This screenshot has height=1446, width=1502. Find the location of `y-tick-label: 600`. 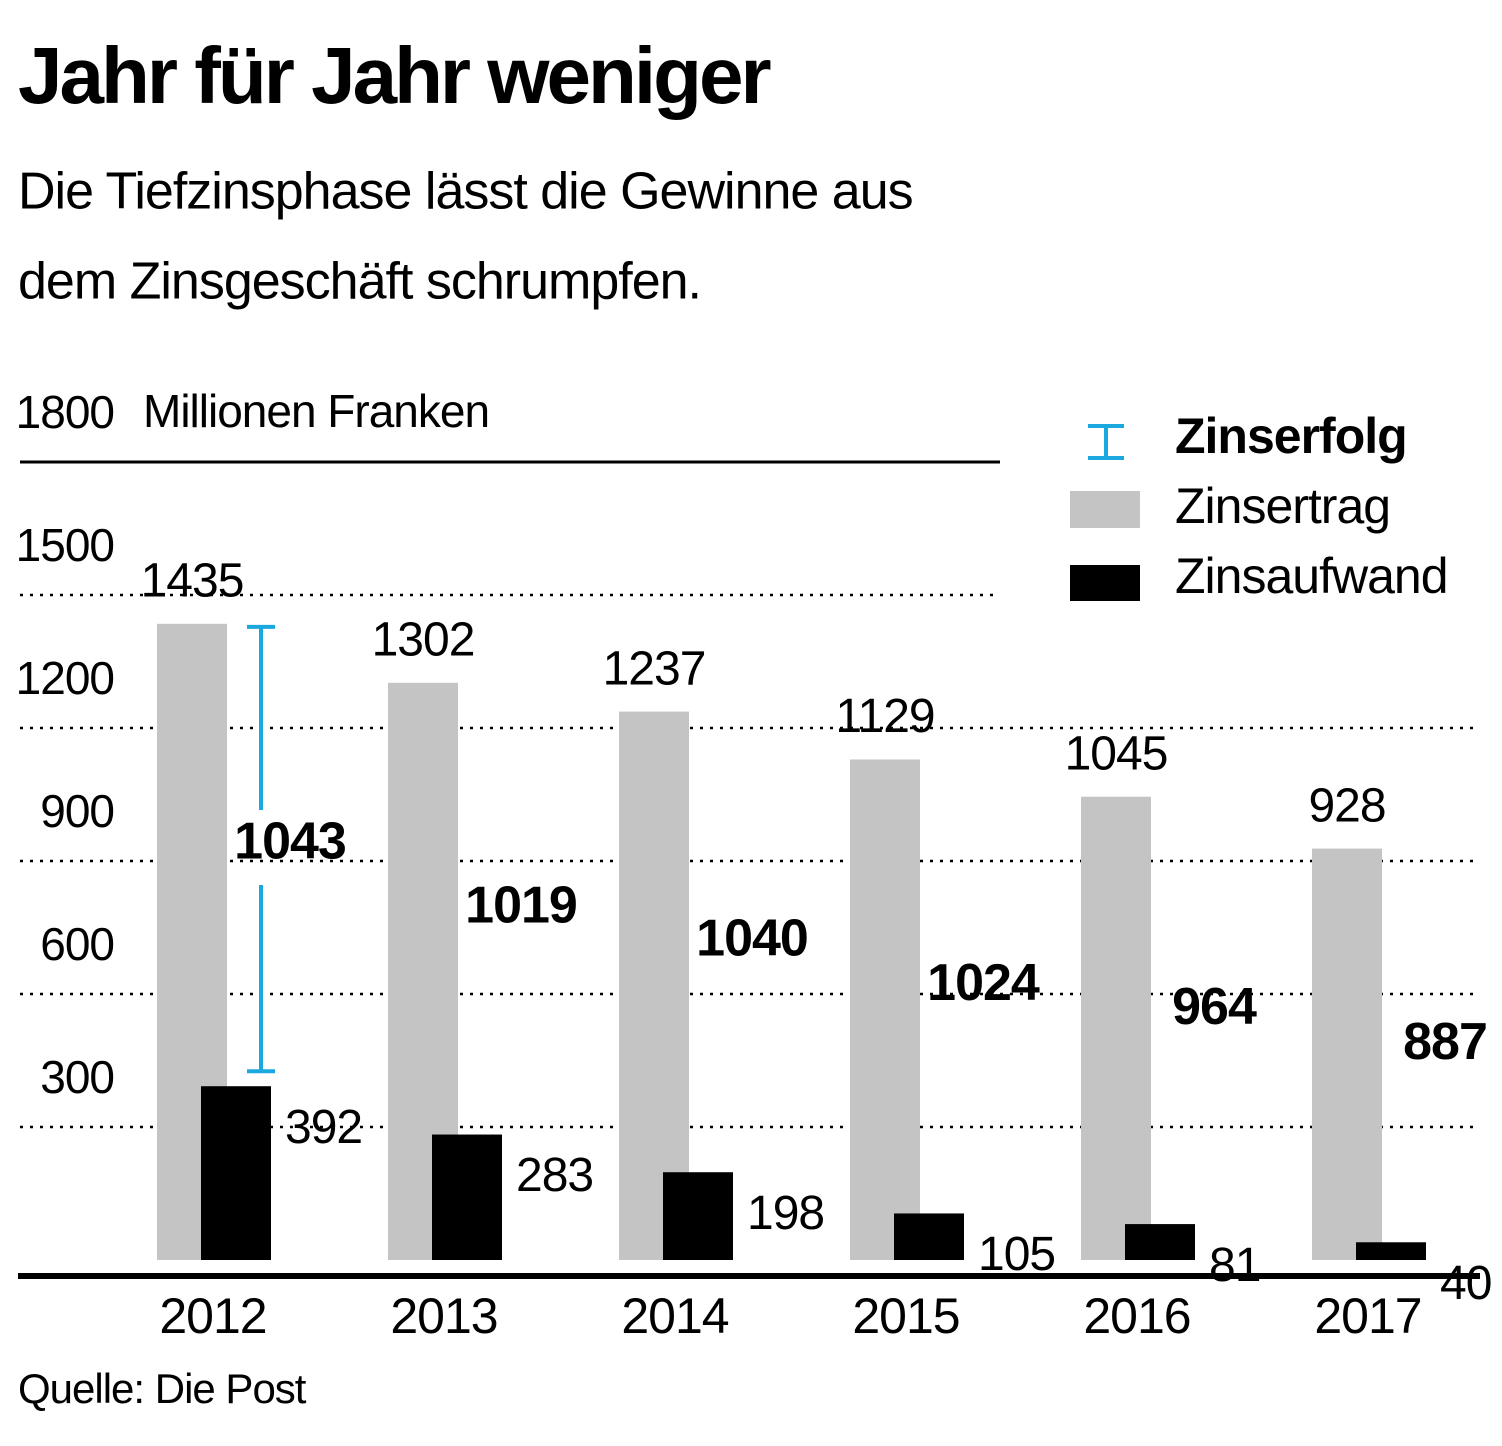

y-tick-label: 600 is located at coordinates (77, 944).